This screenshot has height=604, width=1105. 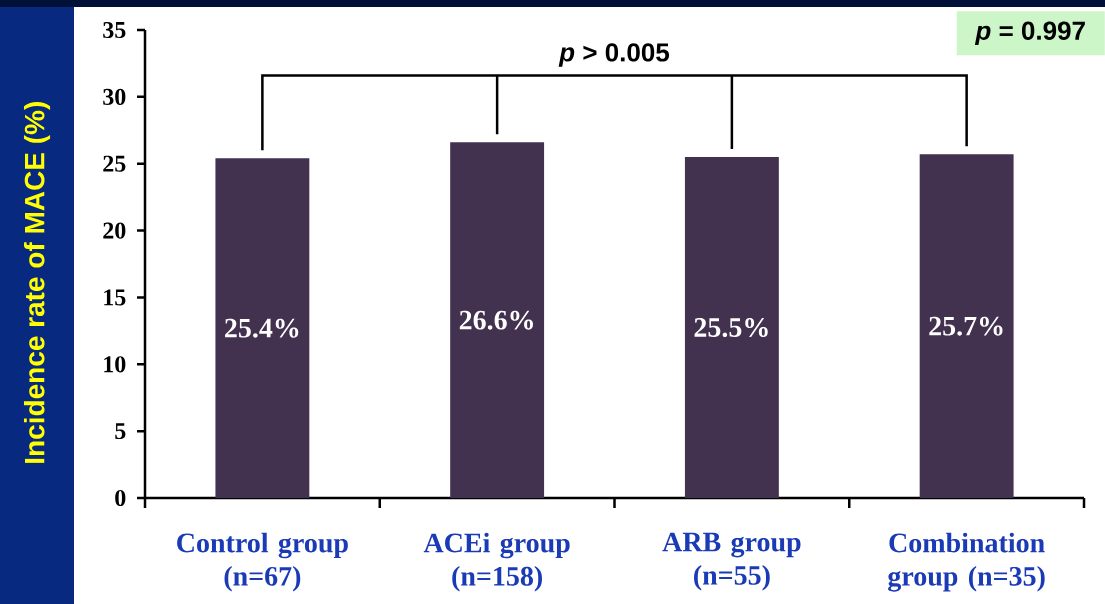 I want to click on y-tick-label: 20, so click(x=114, y=230).